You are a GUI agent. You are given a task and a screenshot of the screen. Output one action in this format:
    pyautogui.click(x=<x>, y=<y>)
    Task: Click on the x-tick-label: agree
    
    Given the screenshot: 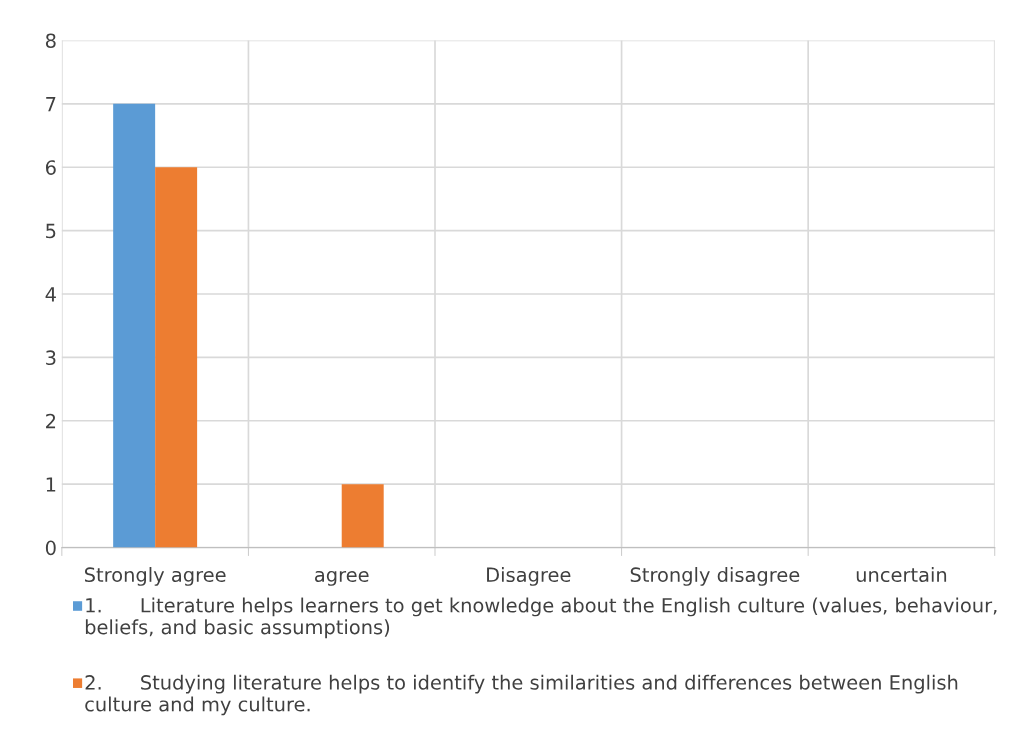 What is the action you would take?
    pyautogui.click(x=342, y=578)
    